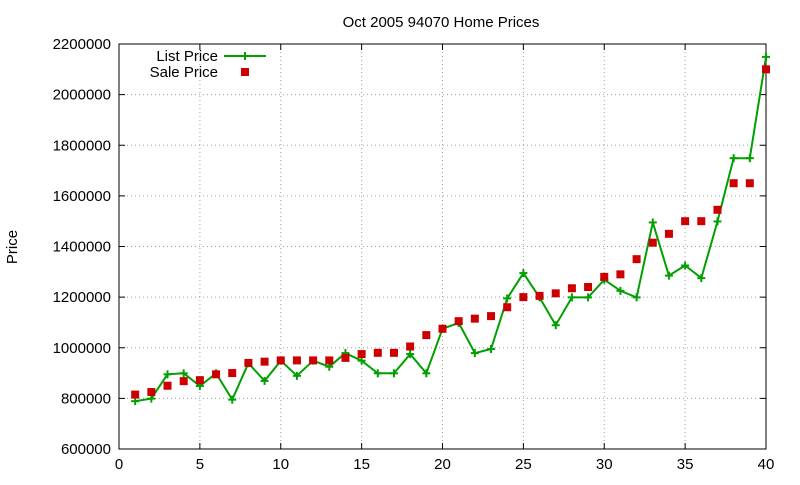 The image size is (800, 485). I want to click on x-tick-label: 15, so click(361, 464).